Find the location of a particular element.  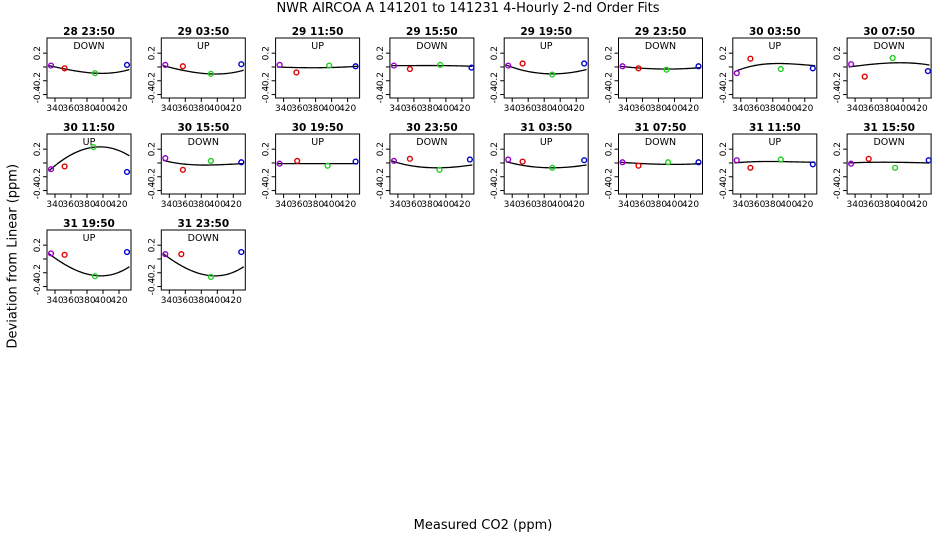

panel-9: 30 11:50 UP 340 380 420 360 400 0.2 -0.2-0.4 is located at coordinates (82, 166).